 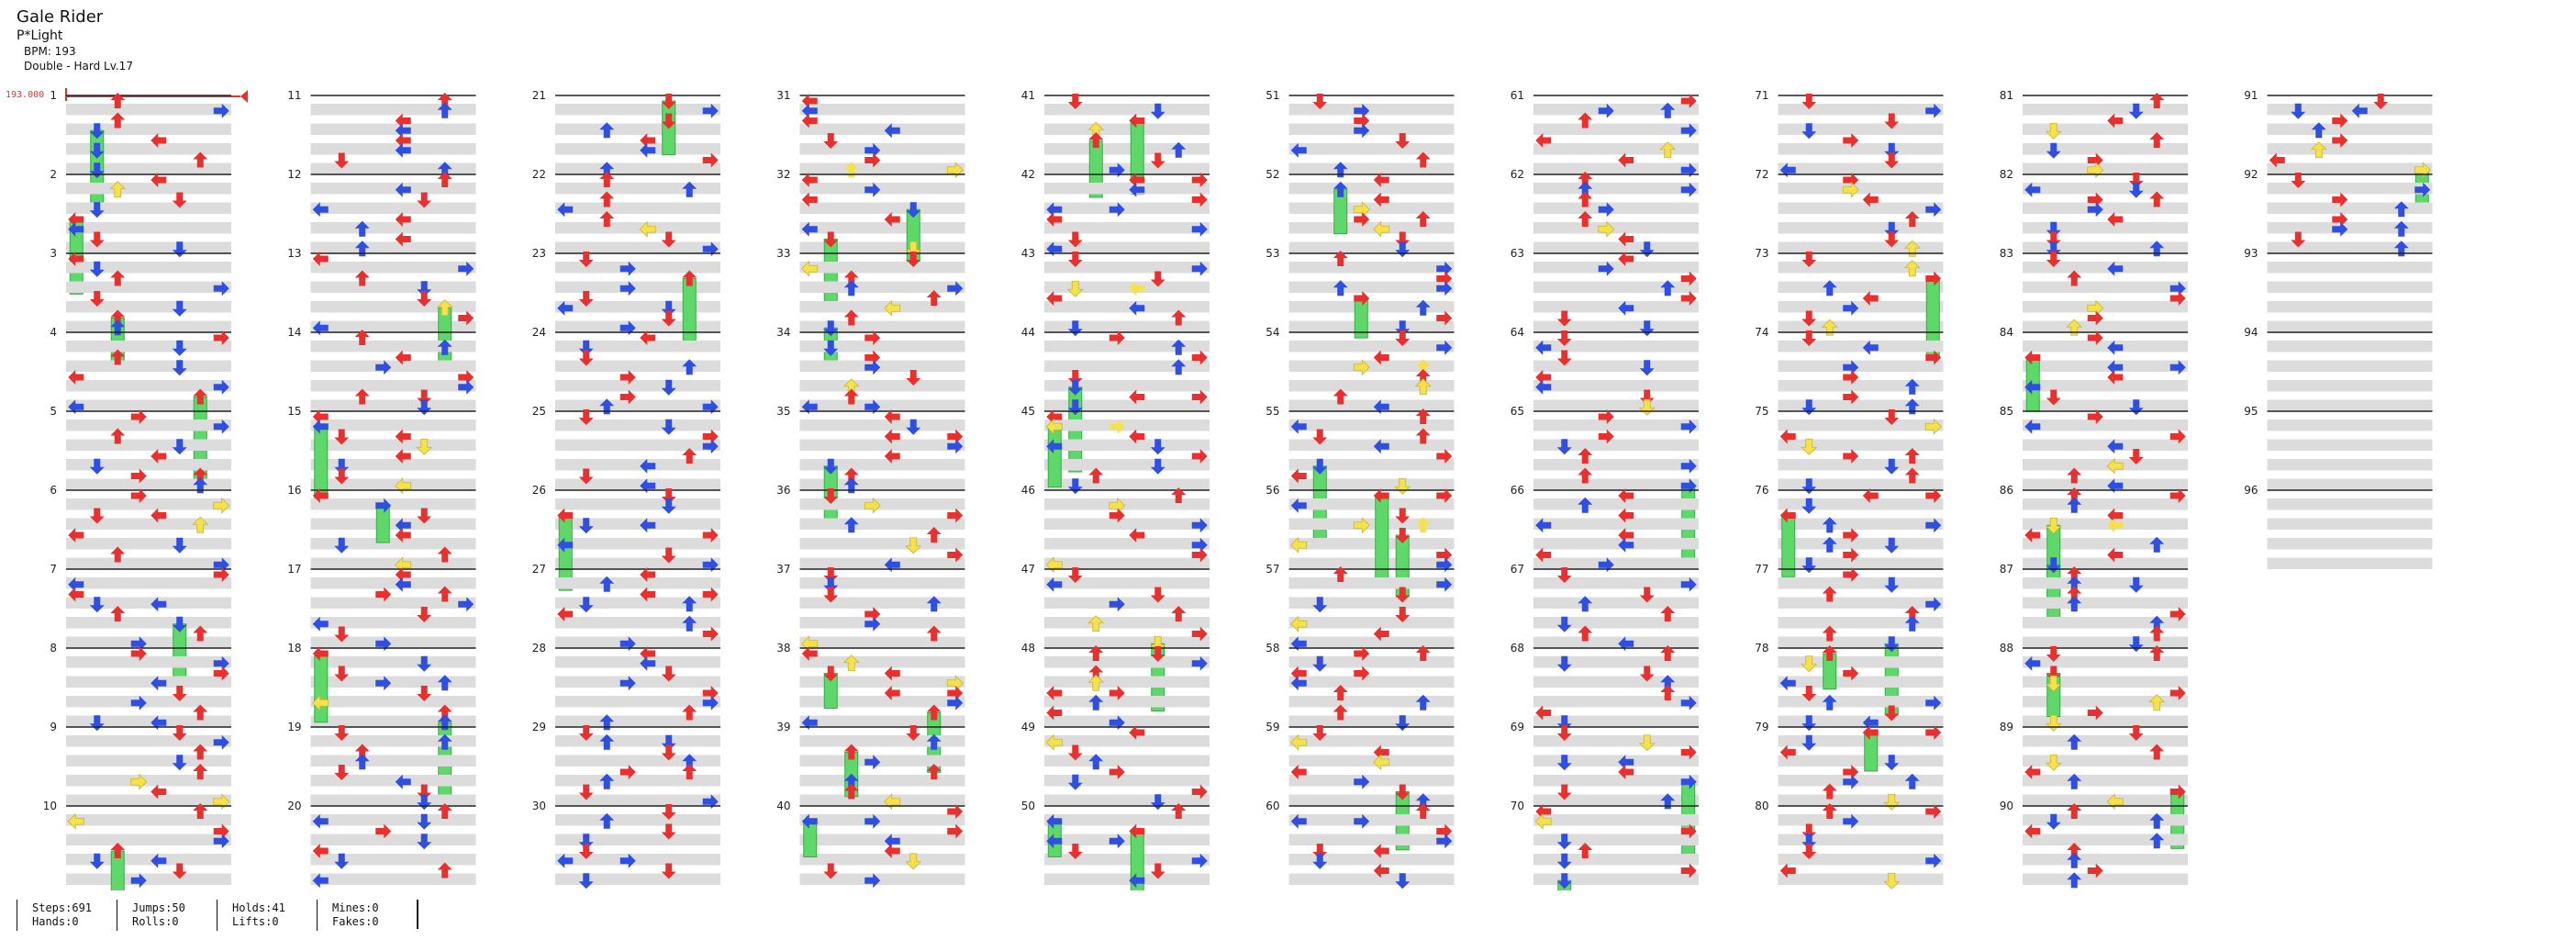 I want to click on measure-number: 9, so click(x=53, y=727).